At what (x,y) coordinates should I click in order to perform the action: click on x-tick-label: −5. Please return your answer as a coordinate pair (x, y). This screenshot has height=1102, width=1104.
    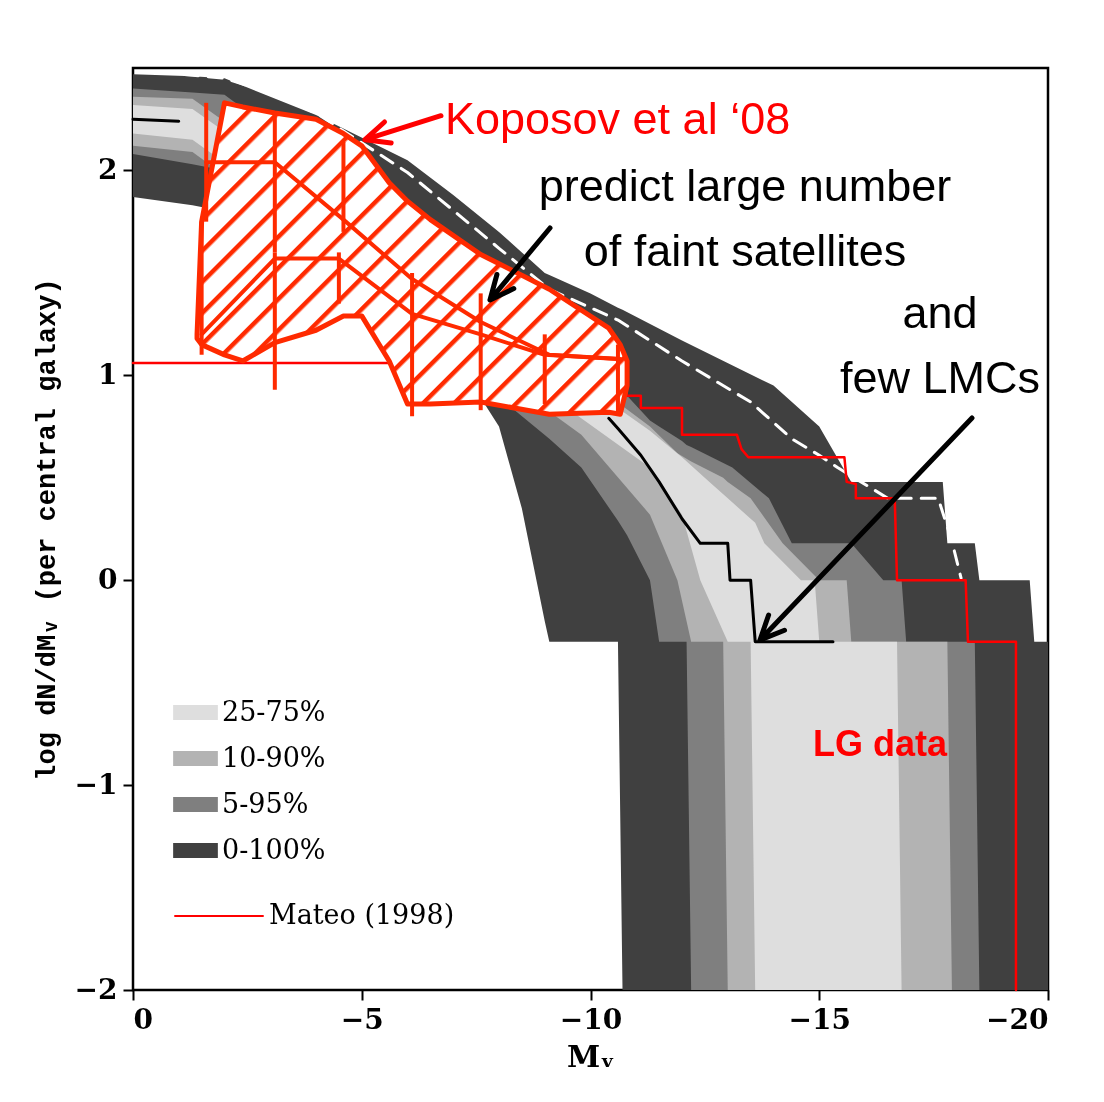
    Looking at the image, I should click on (362, 1019).